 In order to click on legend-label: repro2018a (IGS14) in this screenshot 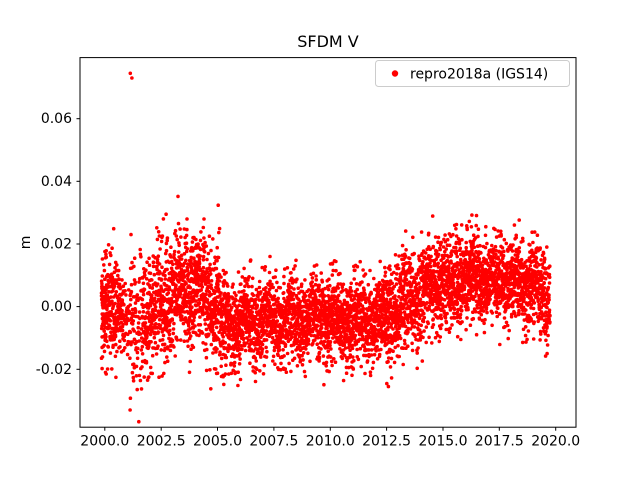, I will do `click(479, 75)`.